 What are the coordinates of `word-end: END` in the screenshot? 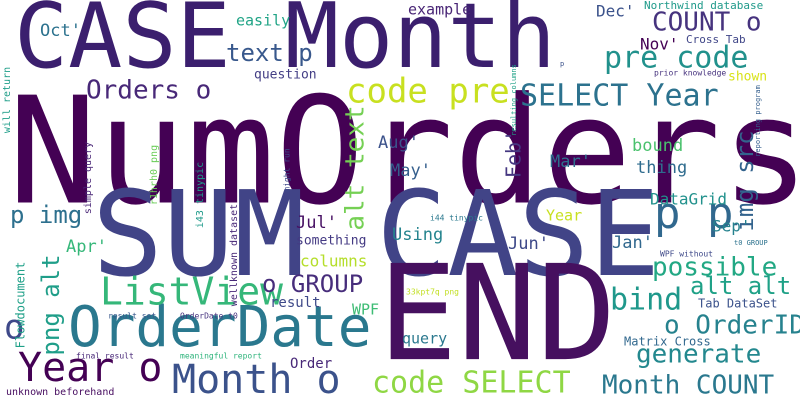 It's located at (497, 314).